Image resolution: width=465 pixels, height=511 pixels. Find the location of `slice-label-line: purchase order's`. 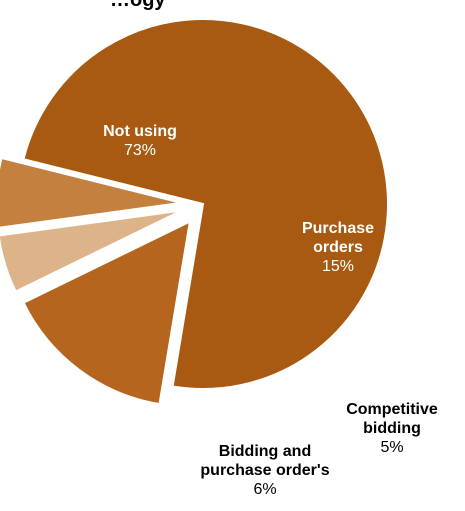

slice-label-line: purchase order's is located at coordinates (264, 470).